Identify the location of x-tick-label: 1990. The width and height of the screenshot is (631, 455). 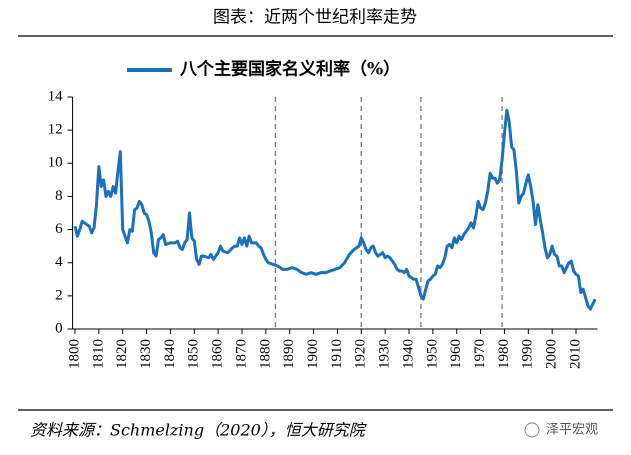
(528, 354).